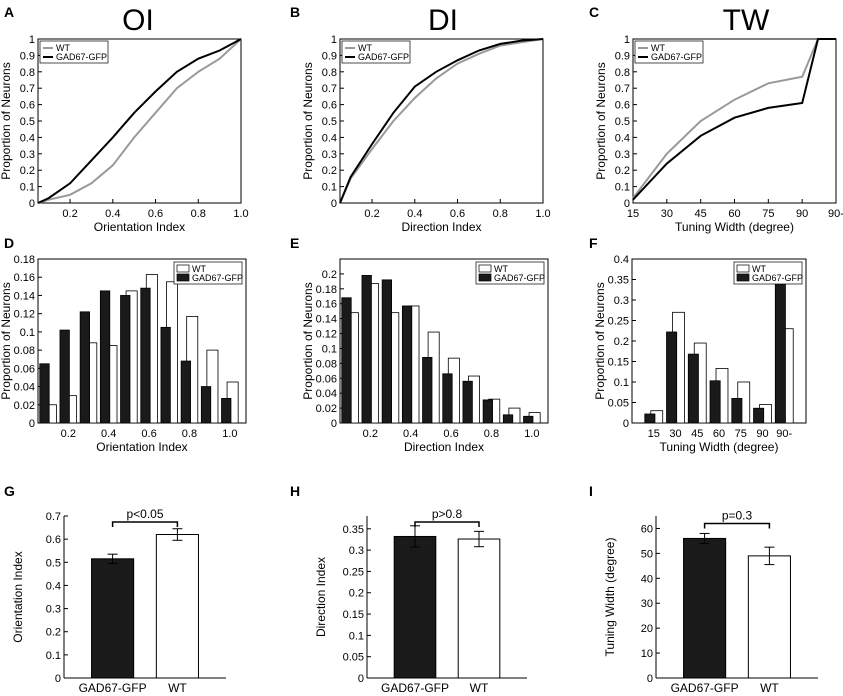 The image size is (843, 696). I want to click on y-axis-label: Direction Index, so click(321, 597).